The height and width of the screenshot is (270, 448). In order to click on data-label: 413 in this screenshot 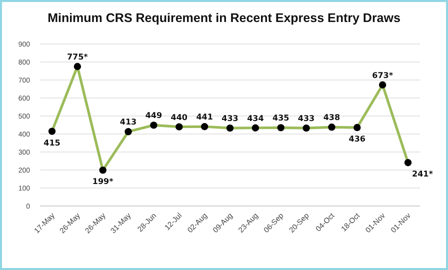, I will do `click(128, 122)`.